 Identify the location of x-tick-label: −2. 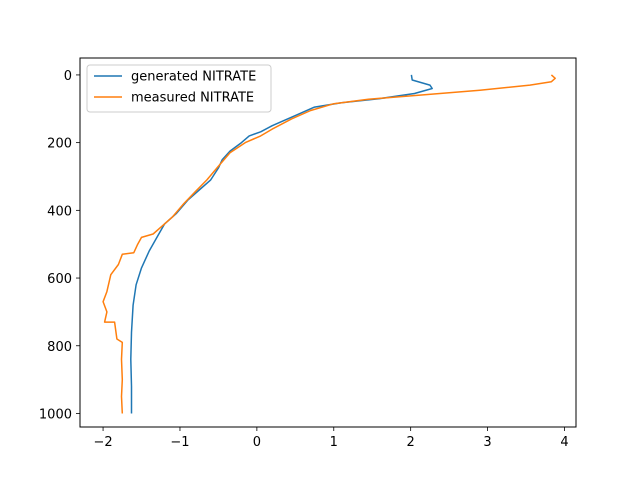
(102, 442).